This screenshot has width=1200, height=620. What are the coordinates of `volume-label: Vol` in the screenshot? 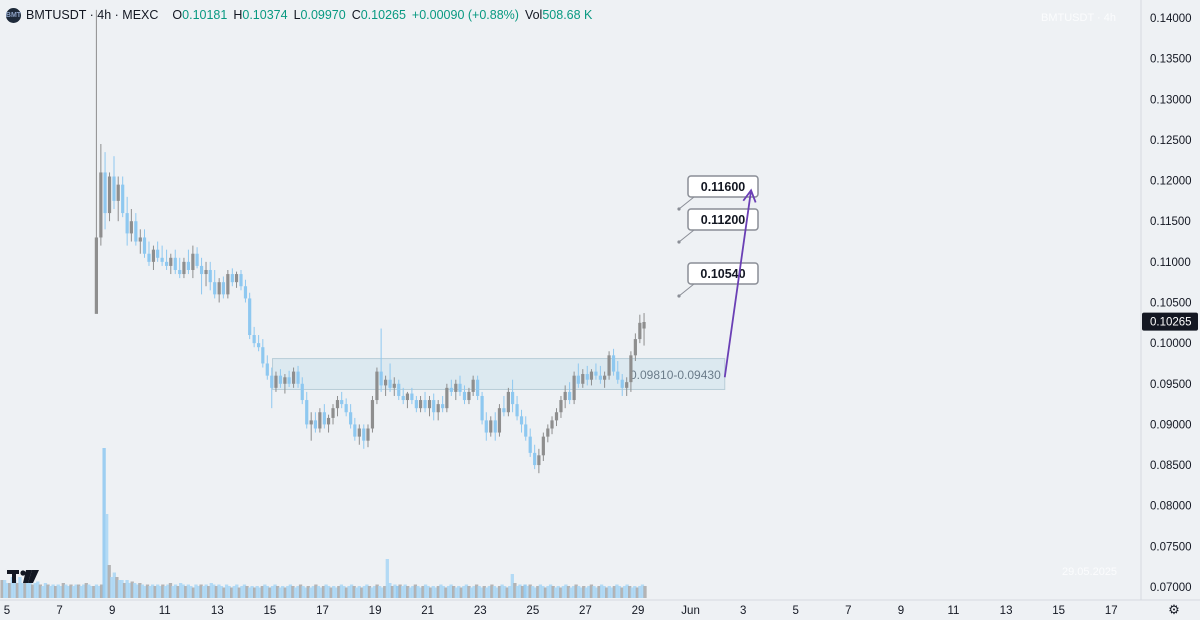 It's located at (533, 15).